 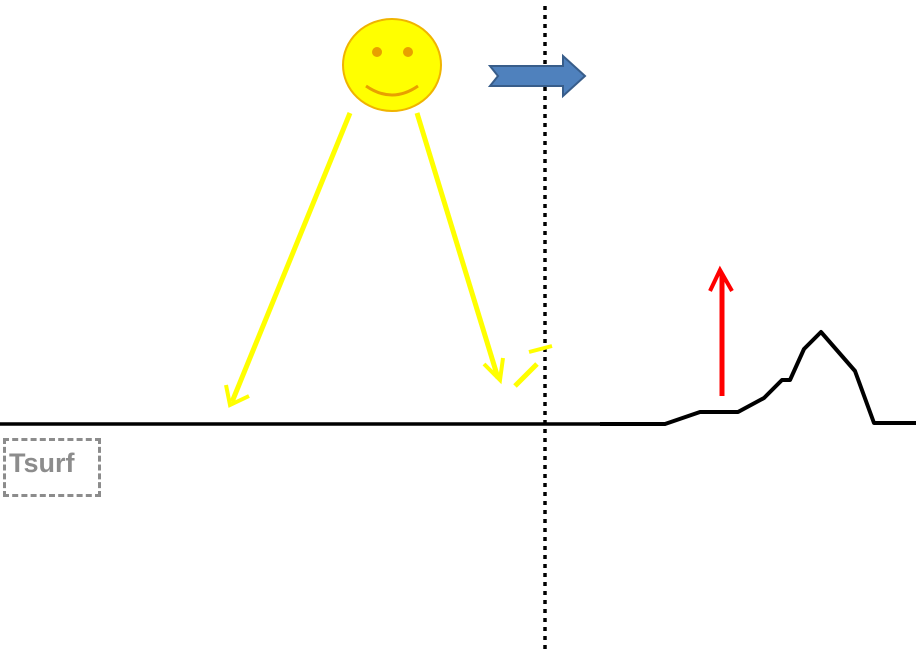 I want to click on smiley-sun-icon, so click(x=392, y=65).